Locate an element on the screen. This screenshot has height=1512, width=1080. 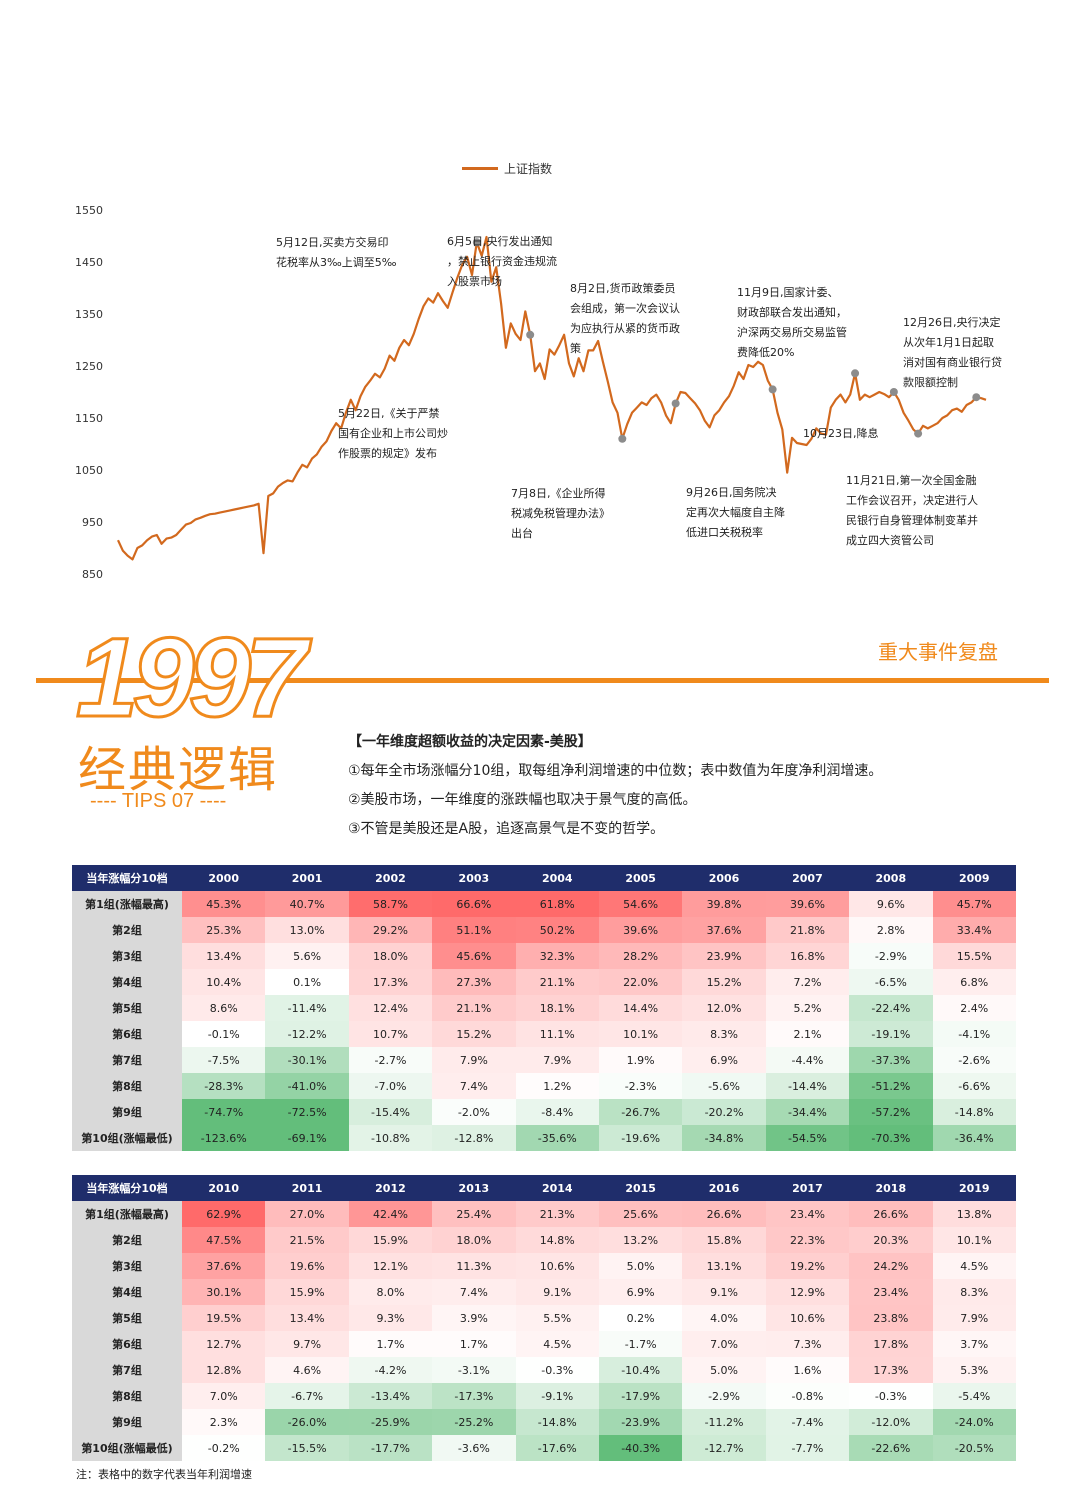
table-cell: -17.7% is located at coordinates (390, 1448).